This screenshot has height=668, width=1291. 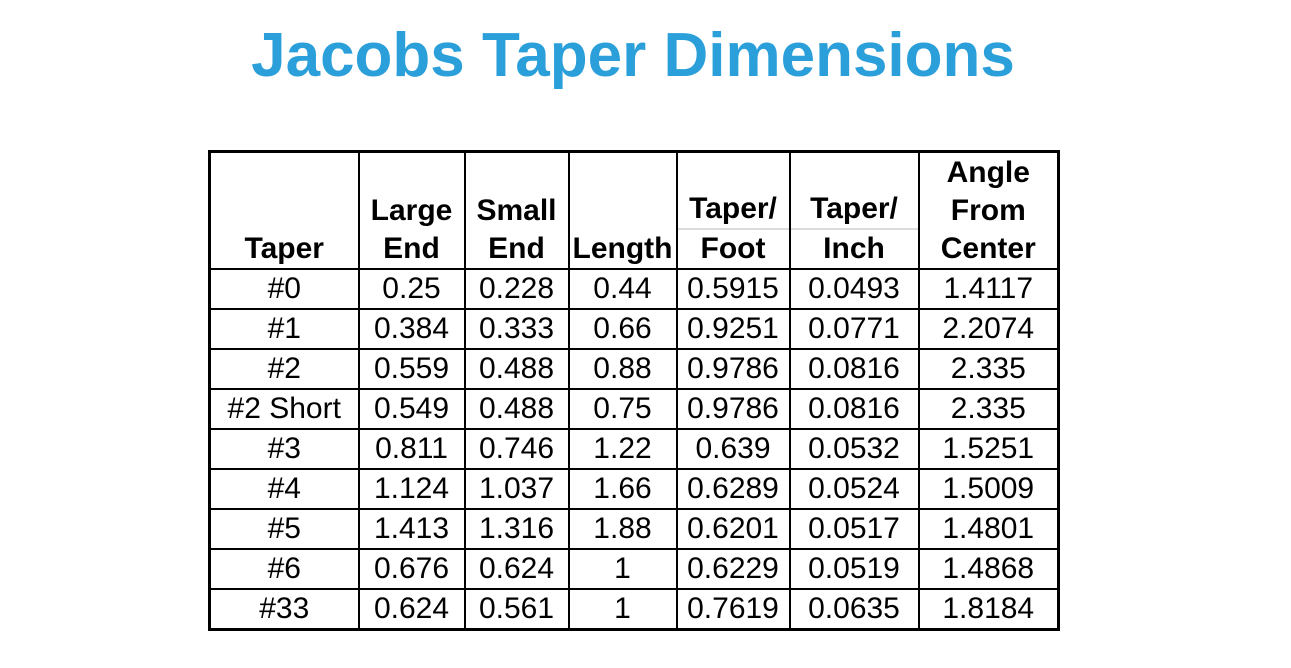 What do you see at coordinates (284, 449) in the screenshot?
I see `cell-taper: #3` at bounding box center [284, 449].